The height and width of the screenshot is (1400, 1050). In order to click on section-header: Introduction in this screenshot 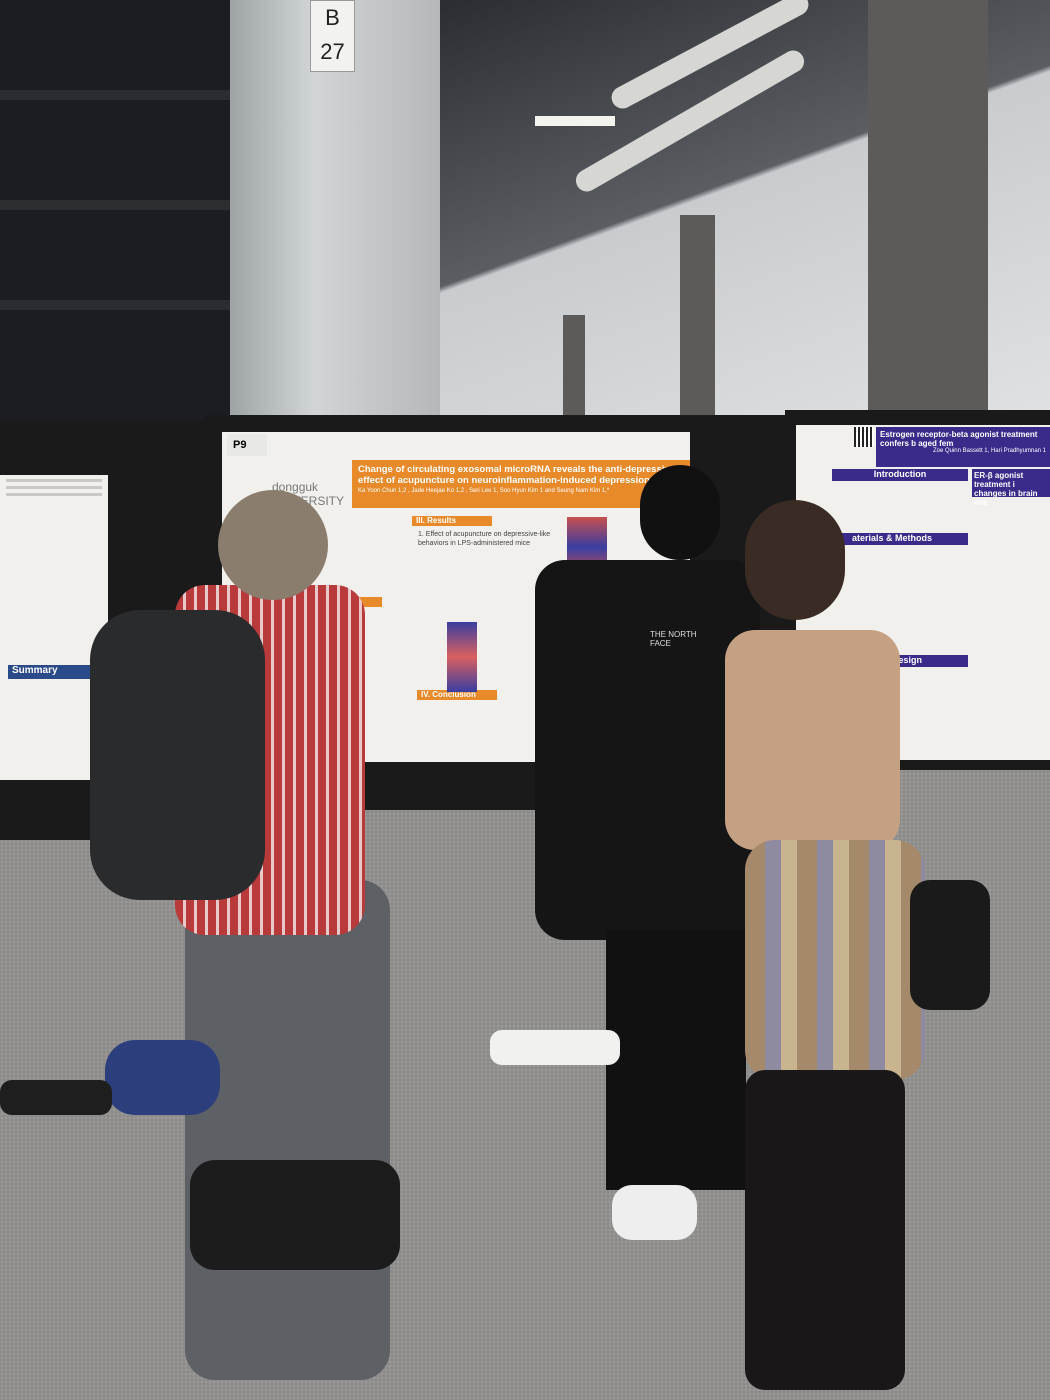, I will do `click(900, 475)`.